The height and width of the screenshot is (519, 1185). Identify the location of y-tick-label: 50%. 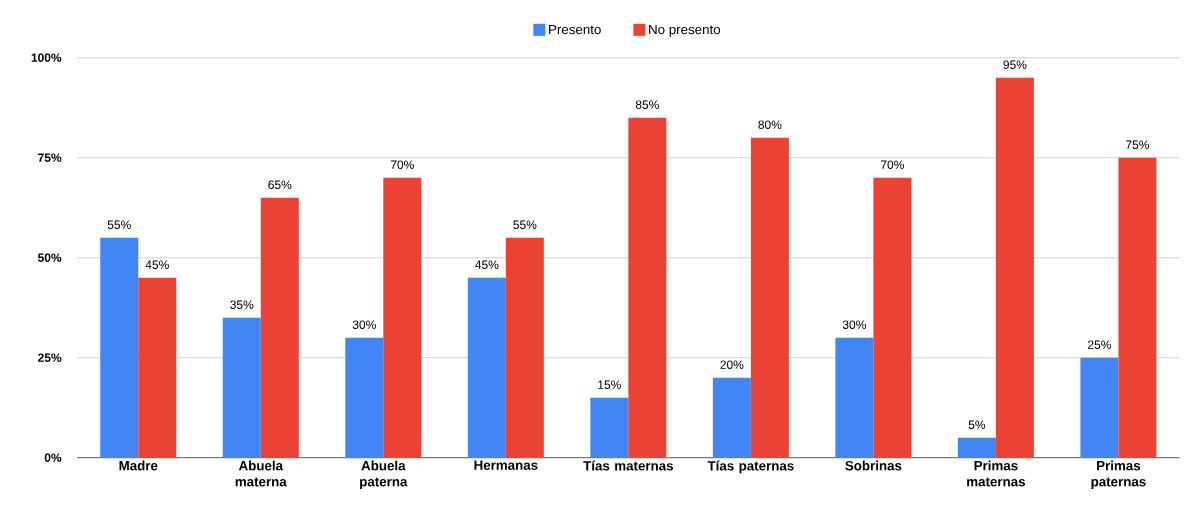
(49, 257).